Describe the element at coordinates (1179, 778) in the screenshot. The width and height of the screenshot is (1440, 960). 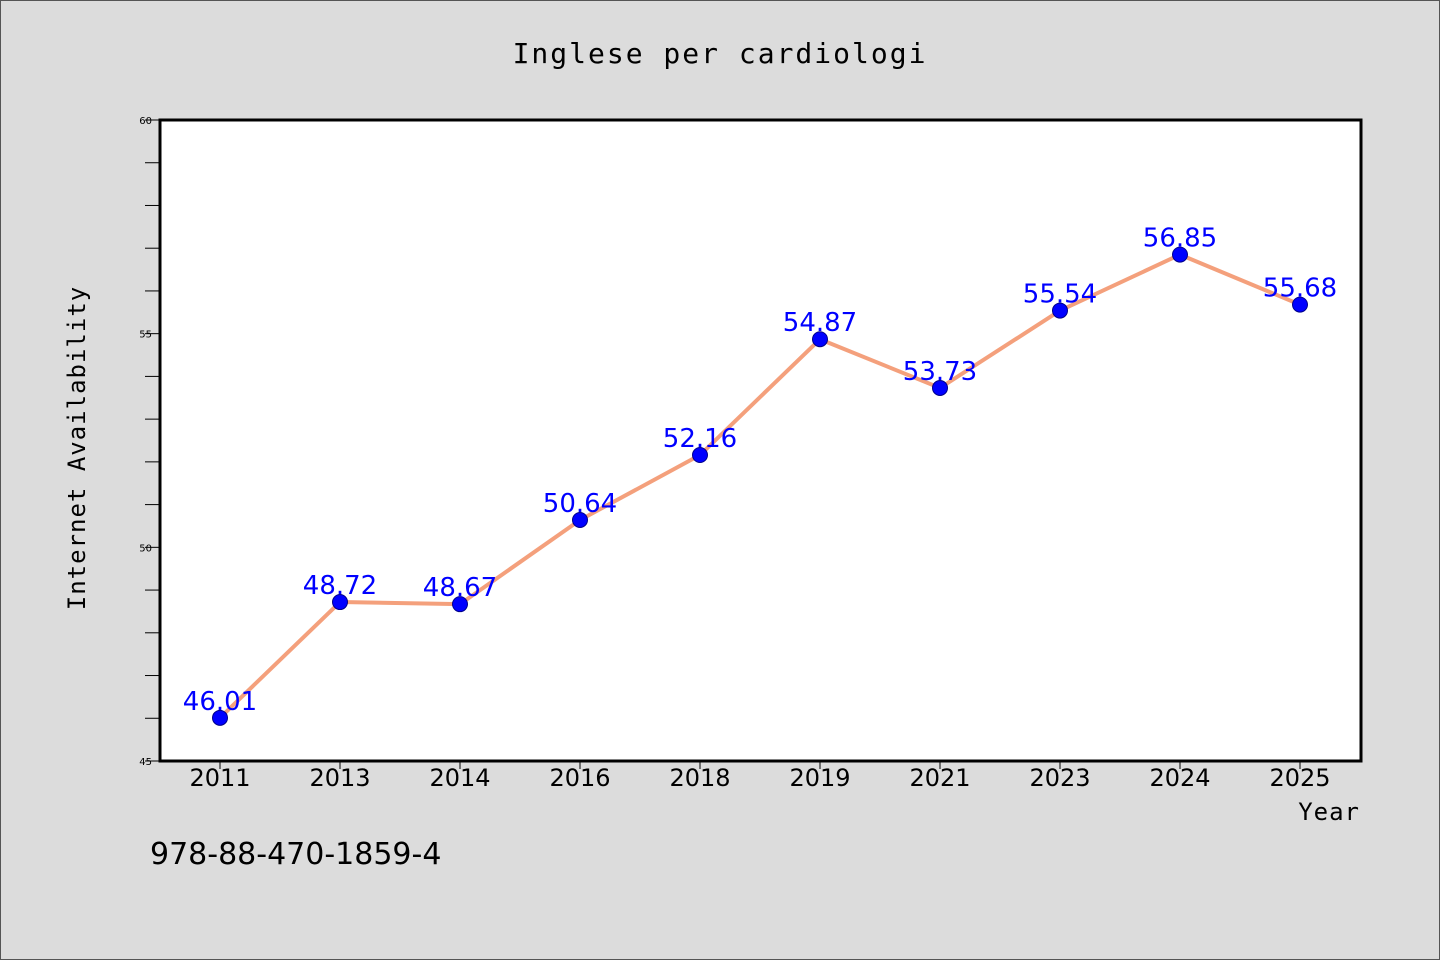
I see `x-tick-label: 2024` at that location.